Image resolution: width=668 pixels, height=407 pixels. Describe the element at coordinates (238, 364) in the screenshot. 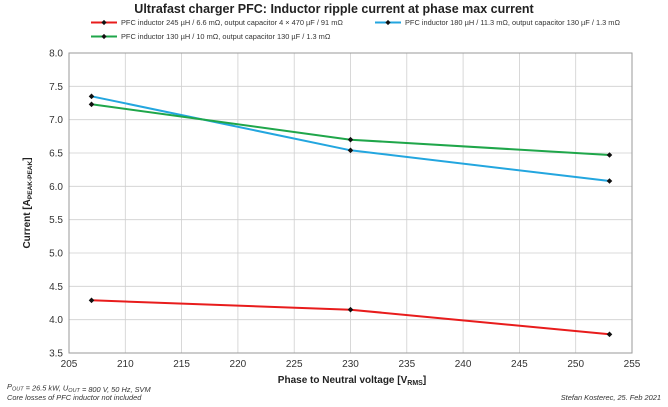

I see `x-tick-label: 220` at that location.